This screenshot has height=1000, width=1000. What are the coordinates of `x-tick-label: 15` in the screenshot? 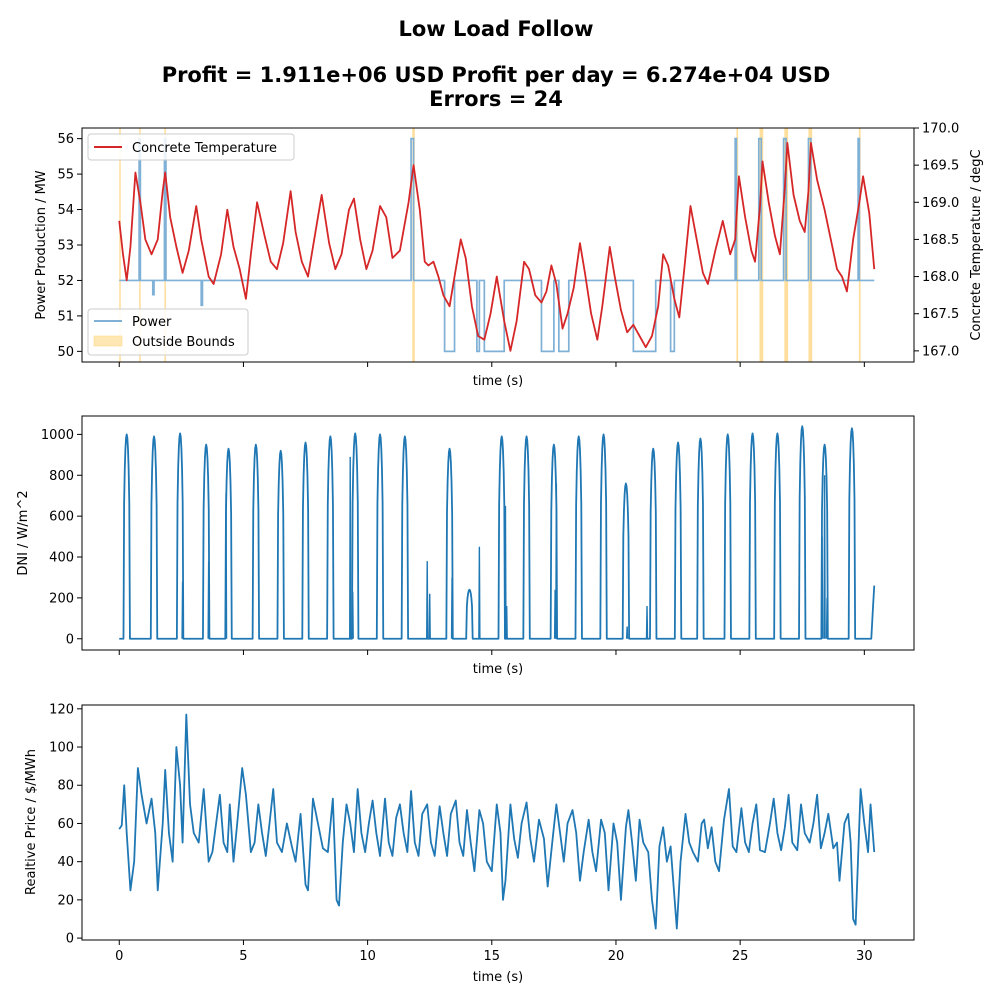 It's located at (492, 956).